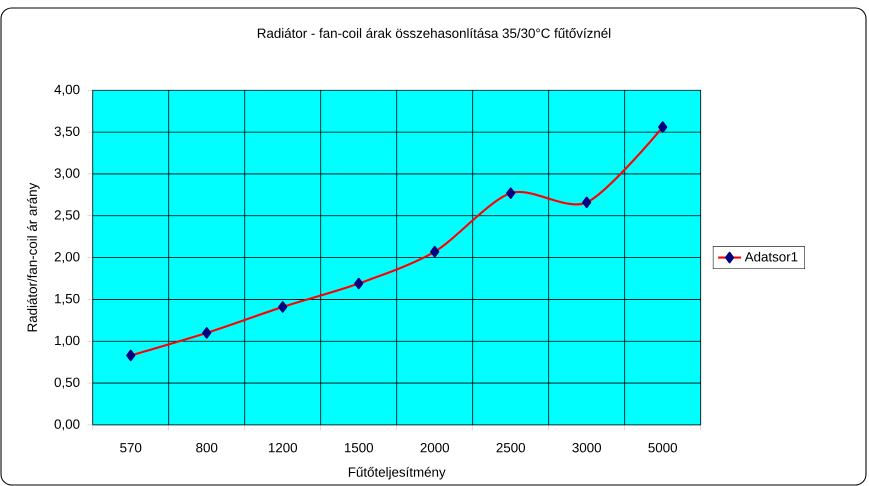  What do you see at coordinates (587, 447) in the screenshot?
I see `x-tick-label: 3000` at bounding box center [587, 447].